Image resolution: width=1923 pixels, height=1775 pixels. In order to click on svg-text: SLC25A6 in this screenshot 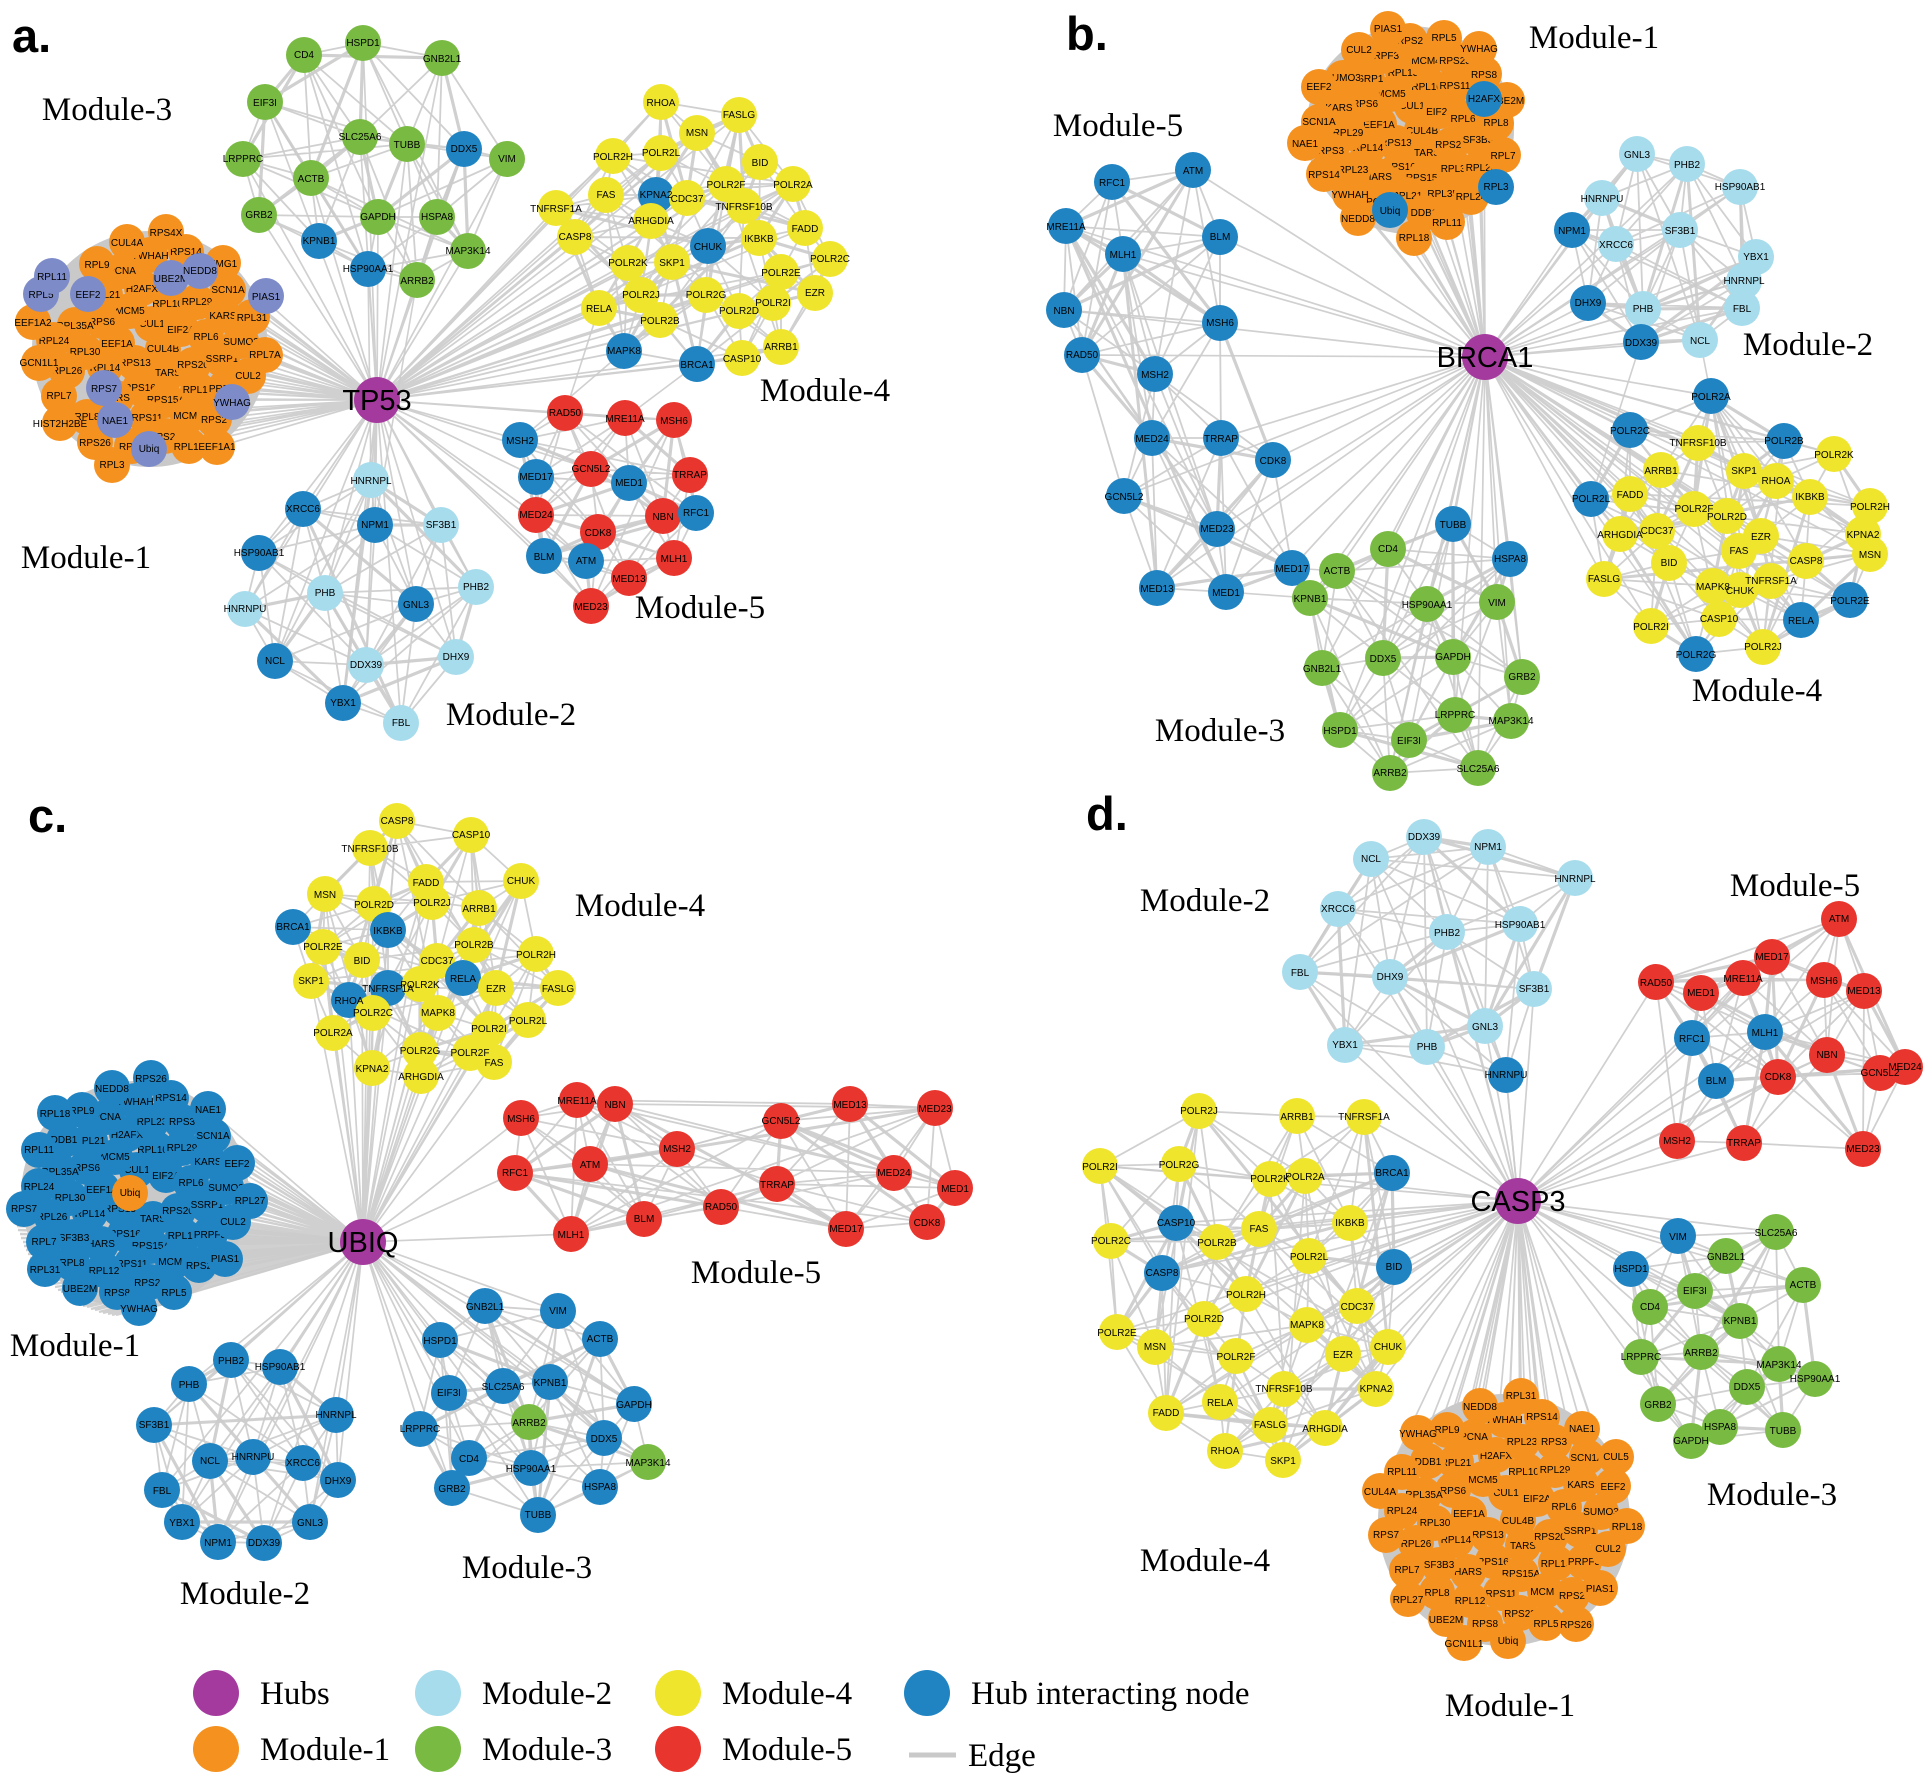, I will do `click(360, 137)`.